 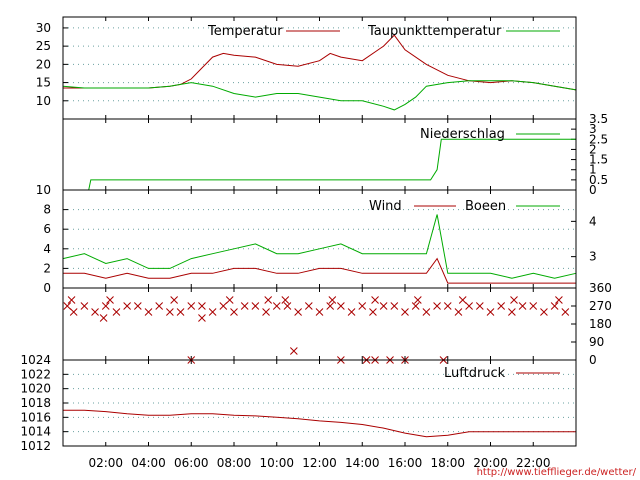 What do you see at coordinates (35, 403) in the screenshot?
I see `y-tick-label: 1018` at bounding box center [35, 403].